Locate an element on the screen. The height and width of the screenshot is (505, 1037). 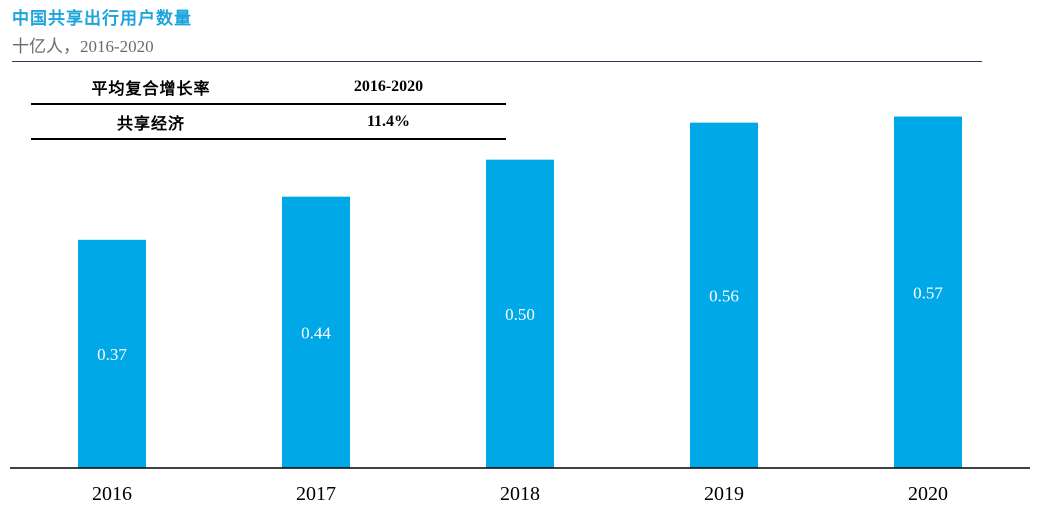
cagr-table: 平均复合增长率 2016-2020 共享经济 11.4% is located at coordinates (268, 105).